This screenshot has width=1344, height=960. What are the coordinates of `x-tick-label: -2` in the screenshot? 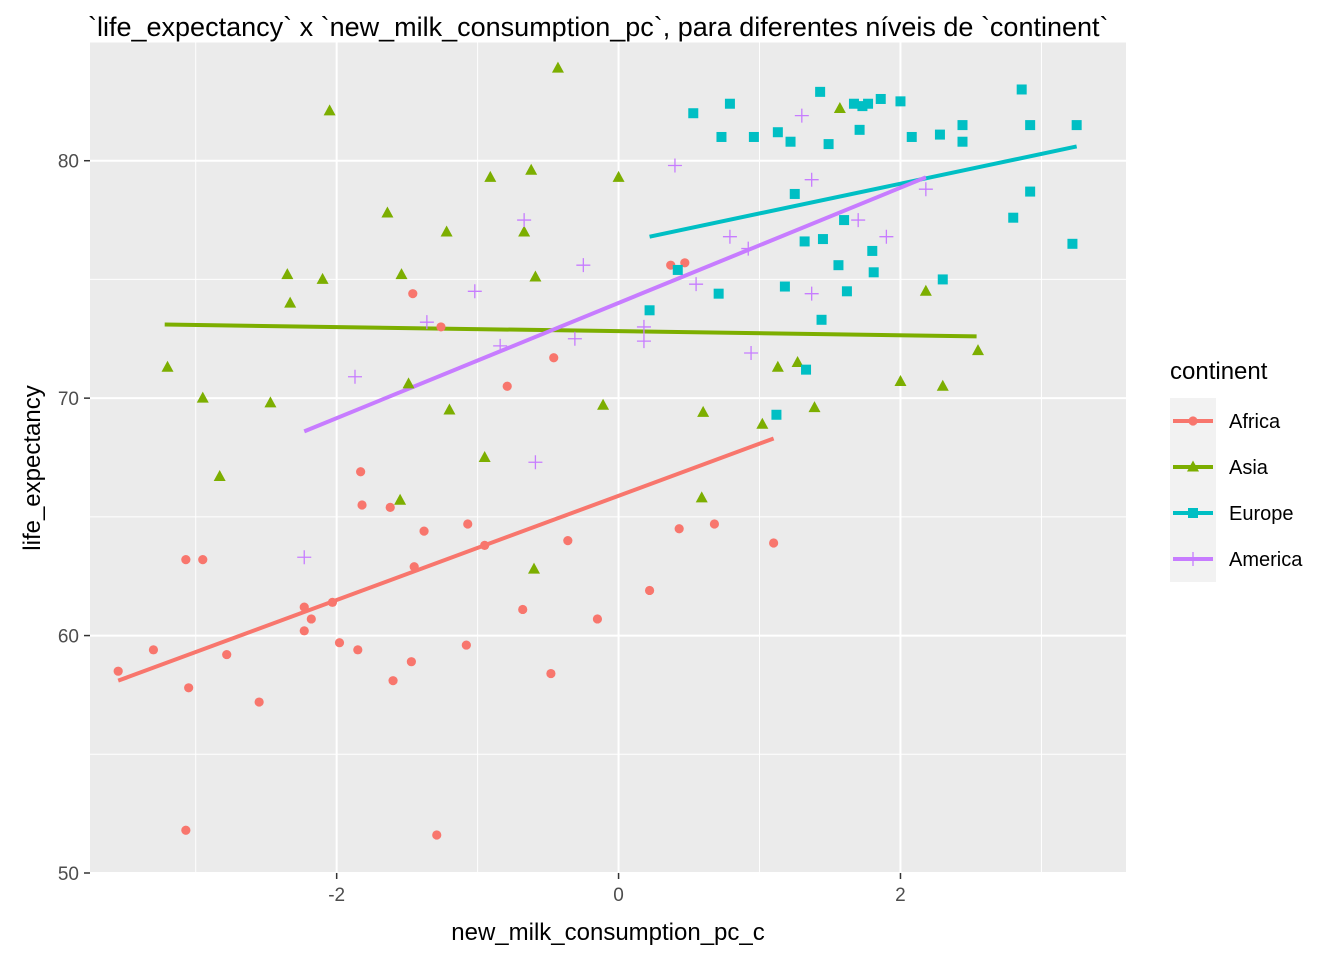 It's located at (336, 895).